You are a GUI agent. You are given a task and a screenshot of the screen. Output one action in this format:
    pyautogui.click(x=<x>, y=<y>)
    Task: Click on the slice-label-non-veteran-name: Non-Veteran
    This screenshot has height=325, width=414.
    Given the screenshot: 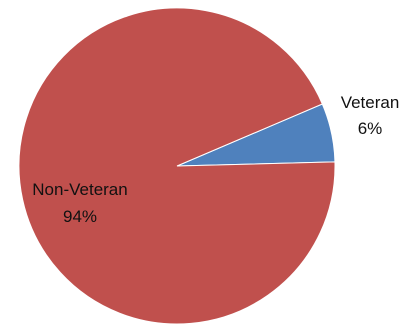 What is the action you would take?
    pyautogui.click(x=79, y=189)
    